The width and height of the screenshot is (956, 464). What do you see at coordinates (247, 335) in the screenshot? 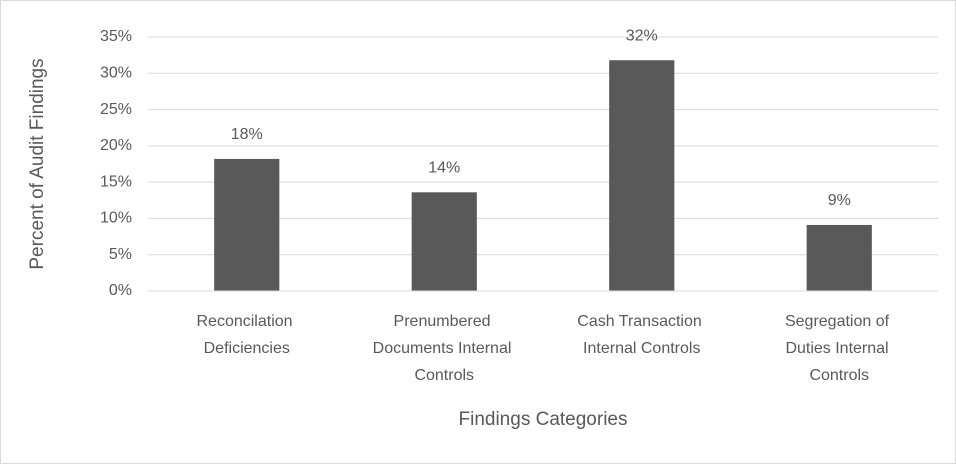
I see `x-tick-label: Reconcilation Deficiencies` at bounding box center [247, 335].